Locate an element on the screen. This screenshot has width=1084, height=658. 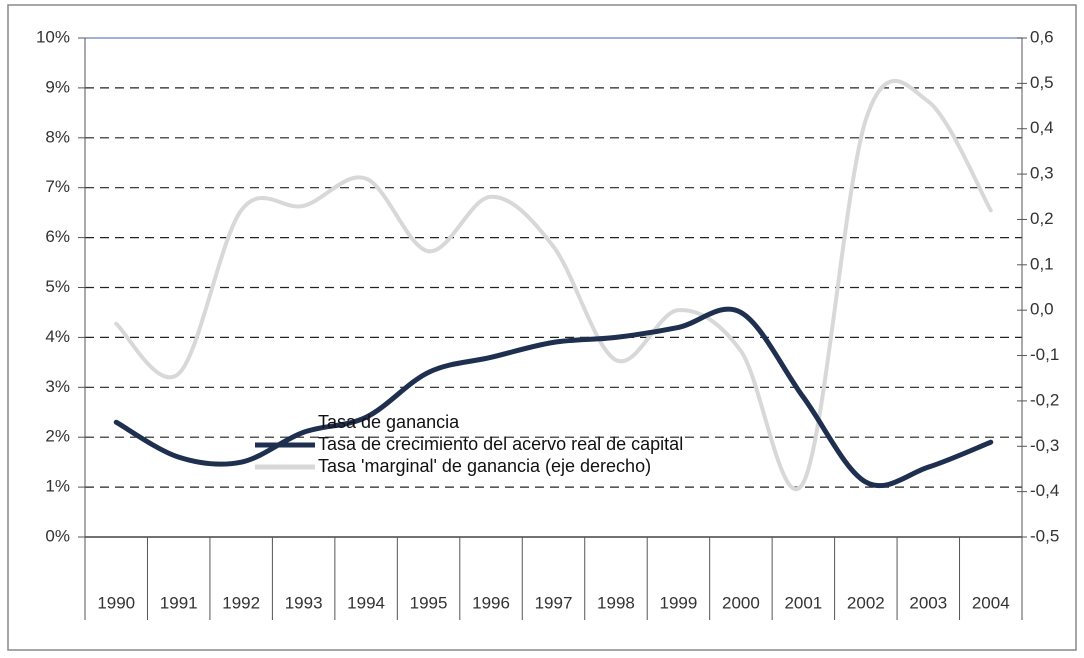
y-tick-label: 4% is located at coordinates (57, 336).